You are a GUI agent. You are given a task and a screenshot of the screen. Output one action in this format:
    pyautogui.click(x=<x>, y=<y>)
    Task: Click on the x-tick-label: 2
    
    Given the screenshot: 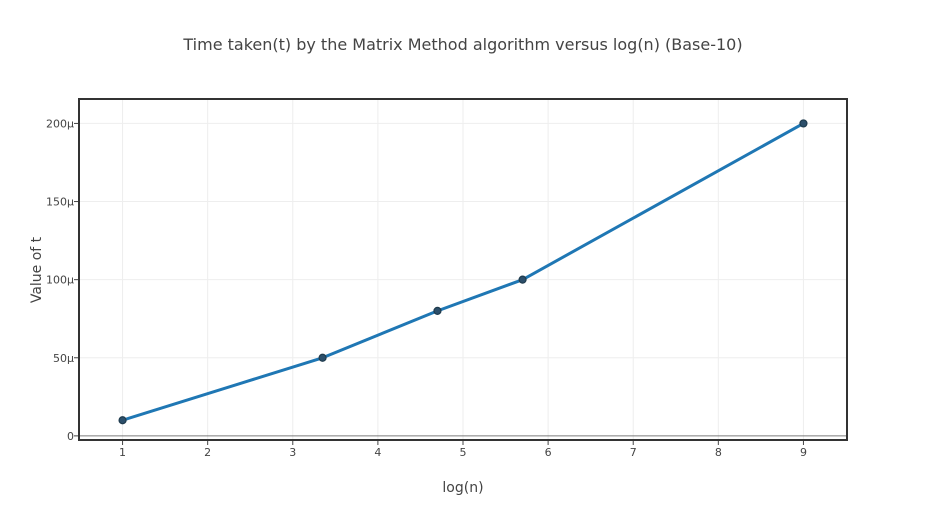 What is the action you would take?
    pyautogui.click(x=207, y=452)
    